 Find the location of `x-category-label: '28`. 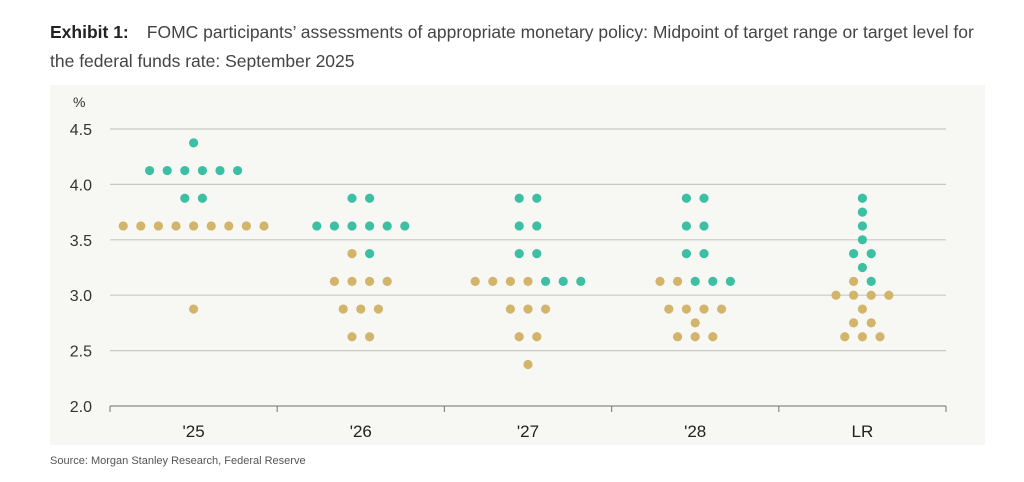

x-category-label: '28 is located at coordinates (695, 431).